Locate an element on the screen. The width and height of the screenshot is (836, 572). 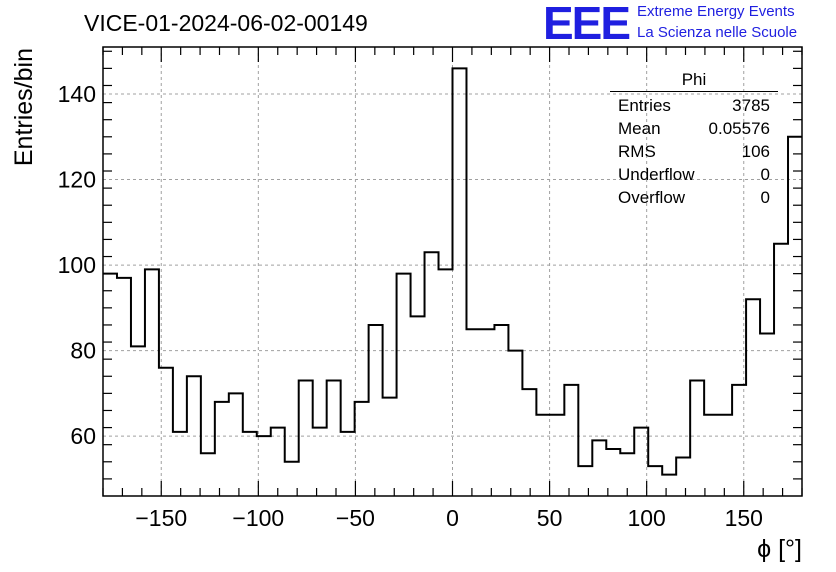
stats-value: 3785 is located at coordinates (751, 105).